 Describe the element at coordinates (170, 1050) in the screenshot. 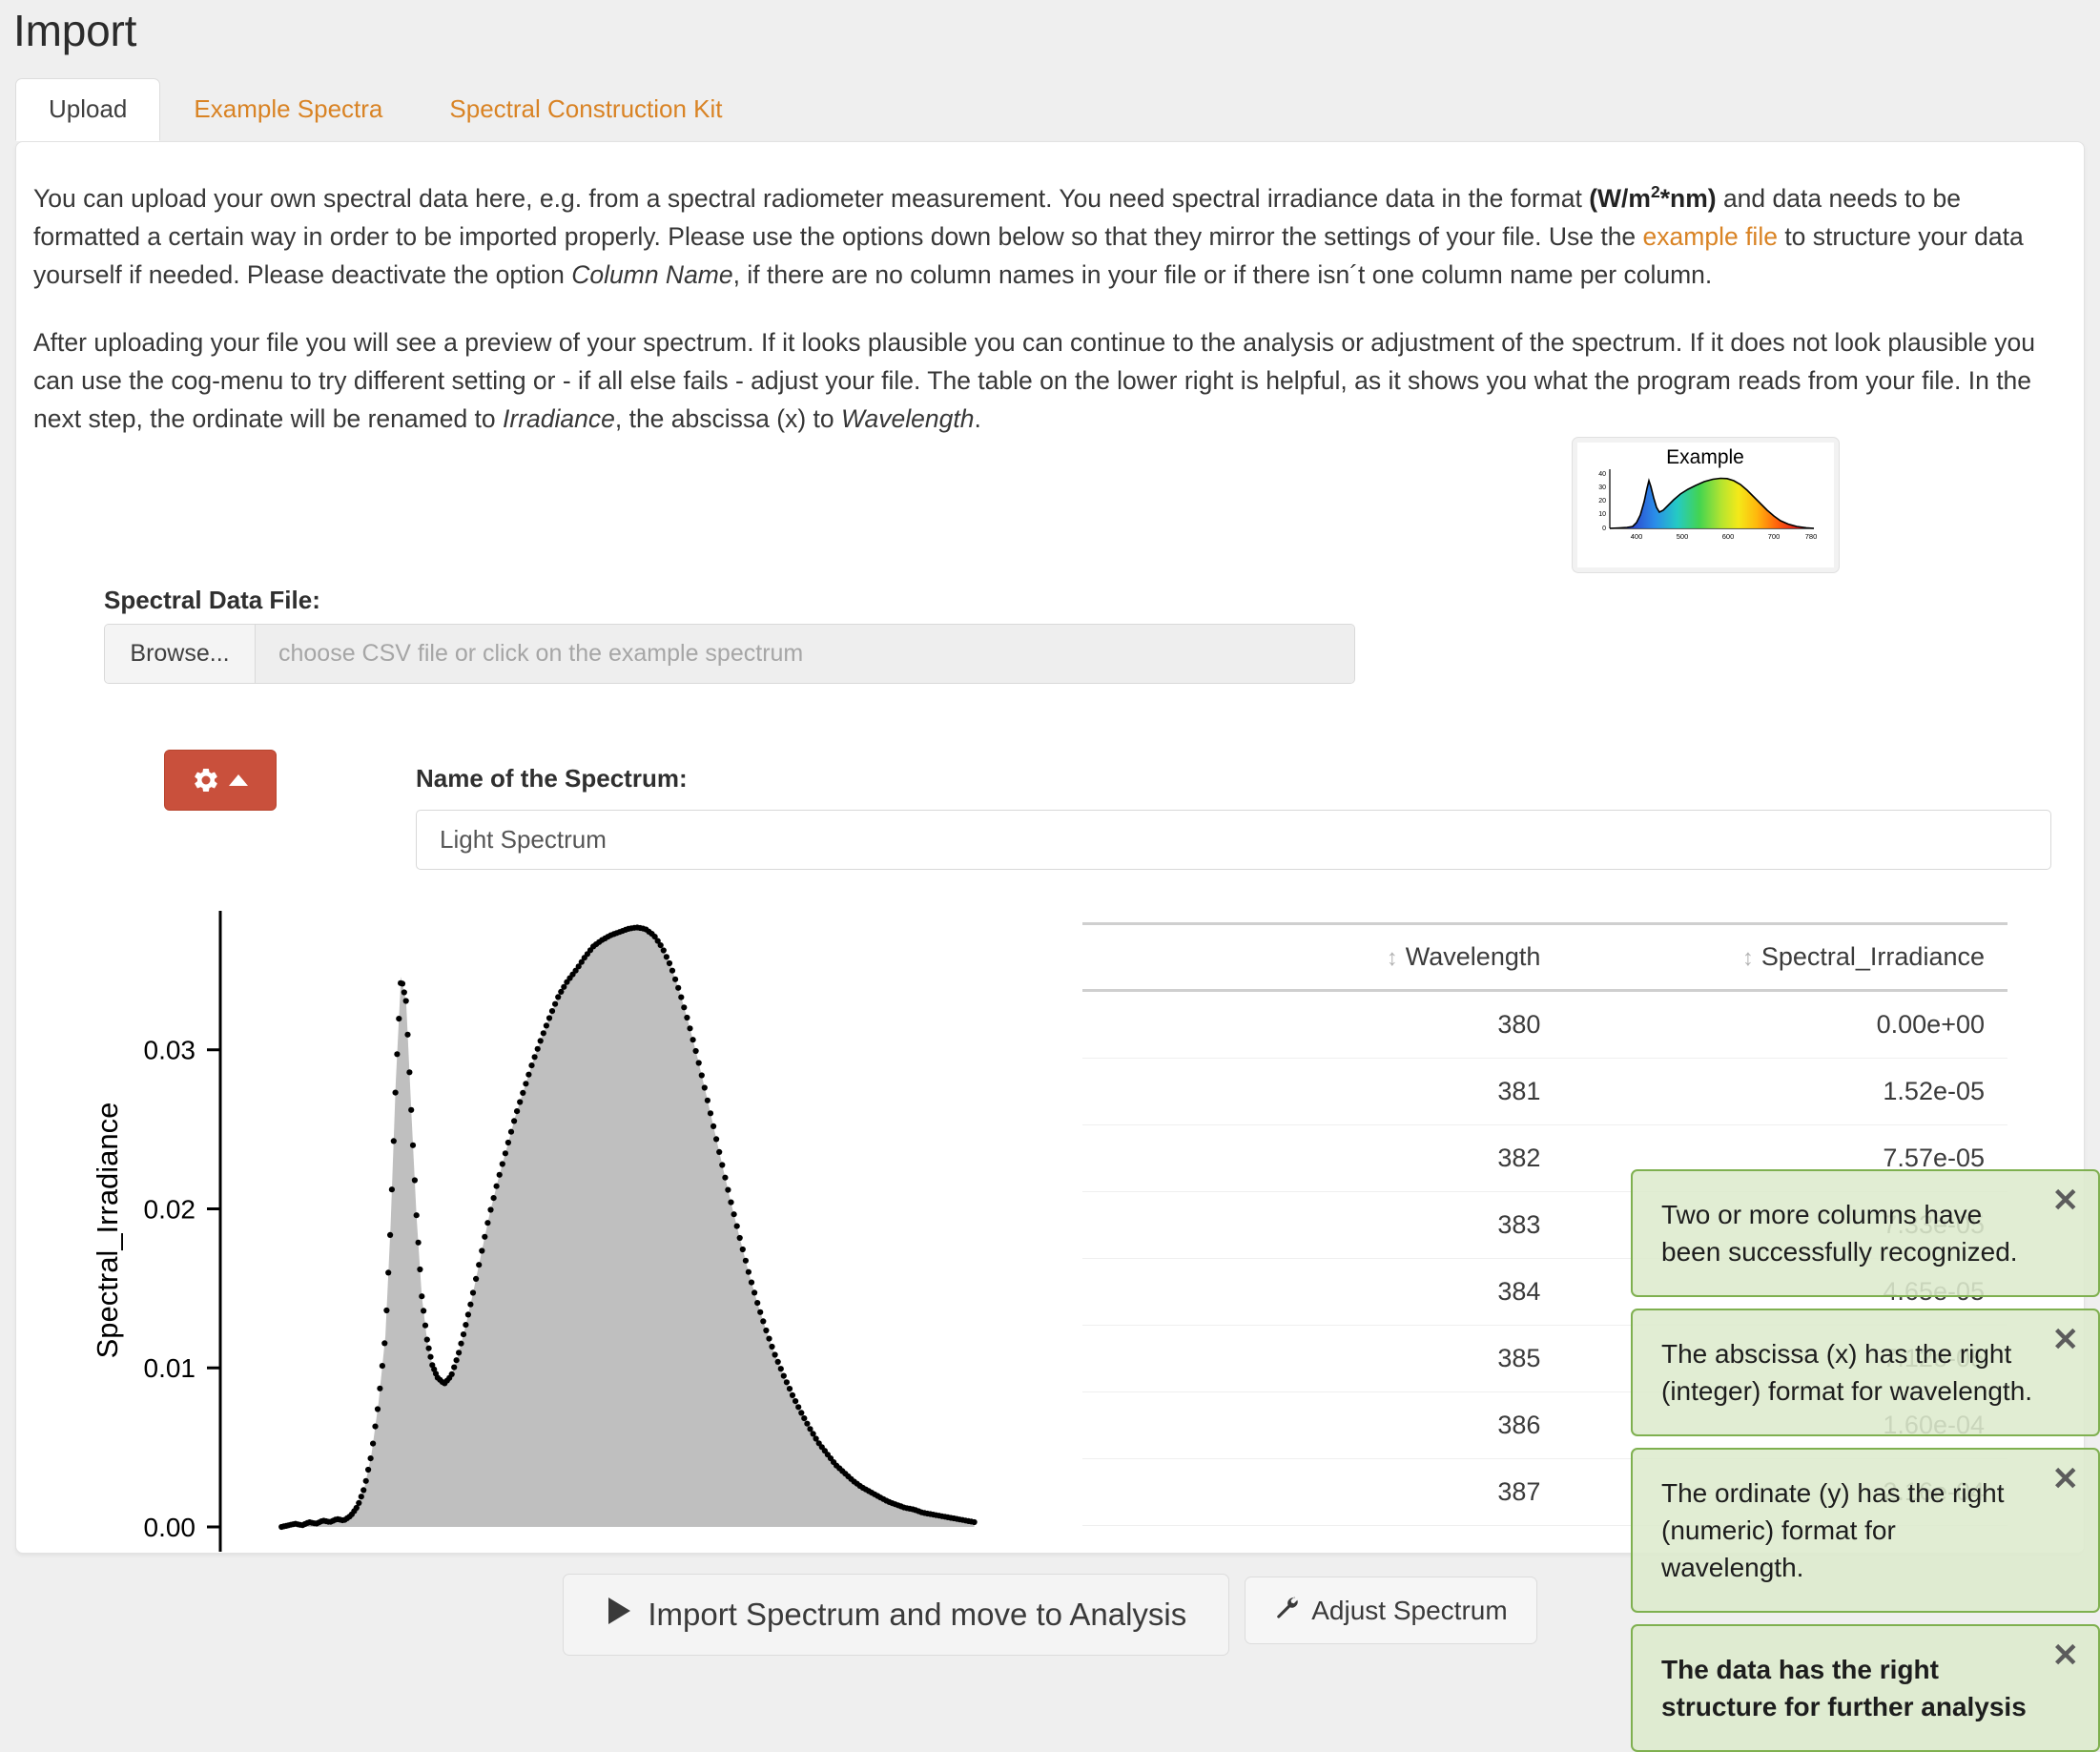

I see `svg-text: 0.03` at that location.